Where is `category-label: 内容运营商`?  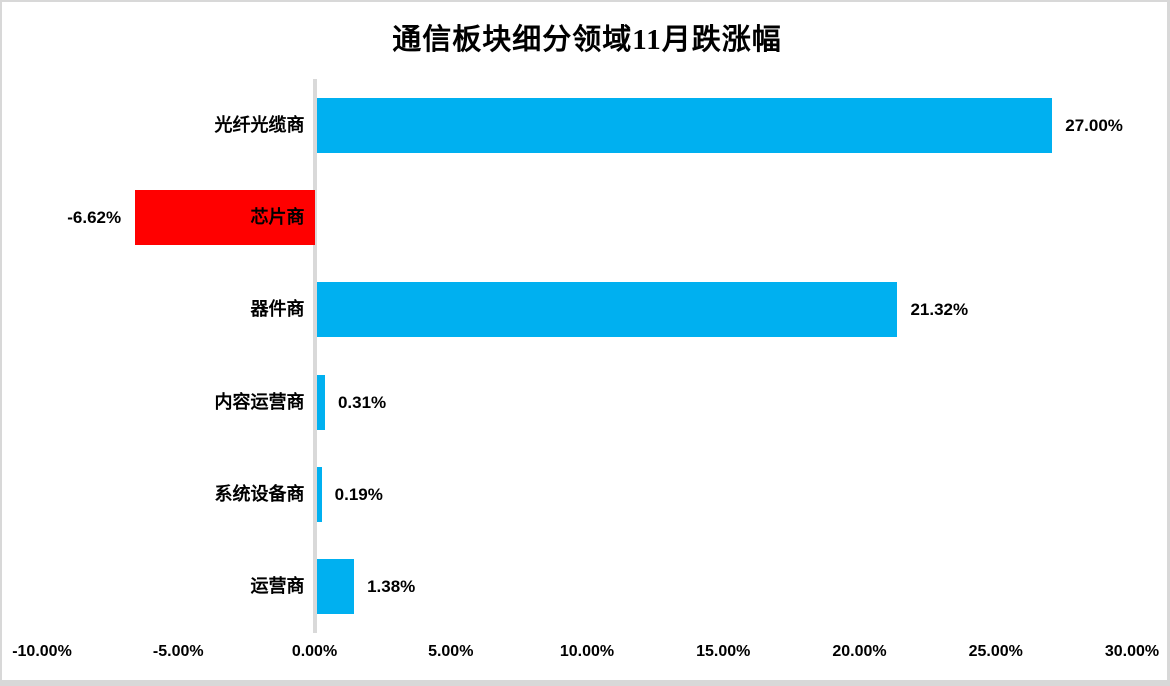 category-label: 内容运营商 is located at coordinates (259, 401).